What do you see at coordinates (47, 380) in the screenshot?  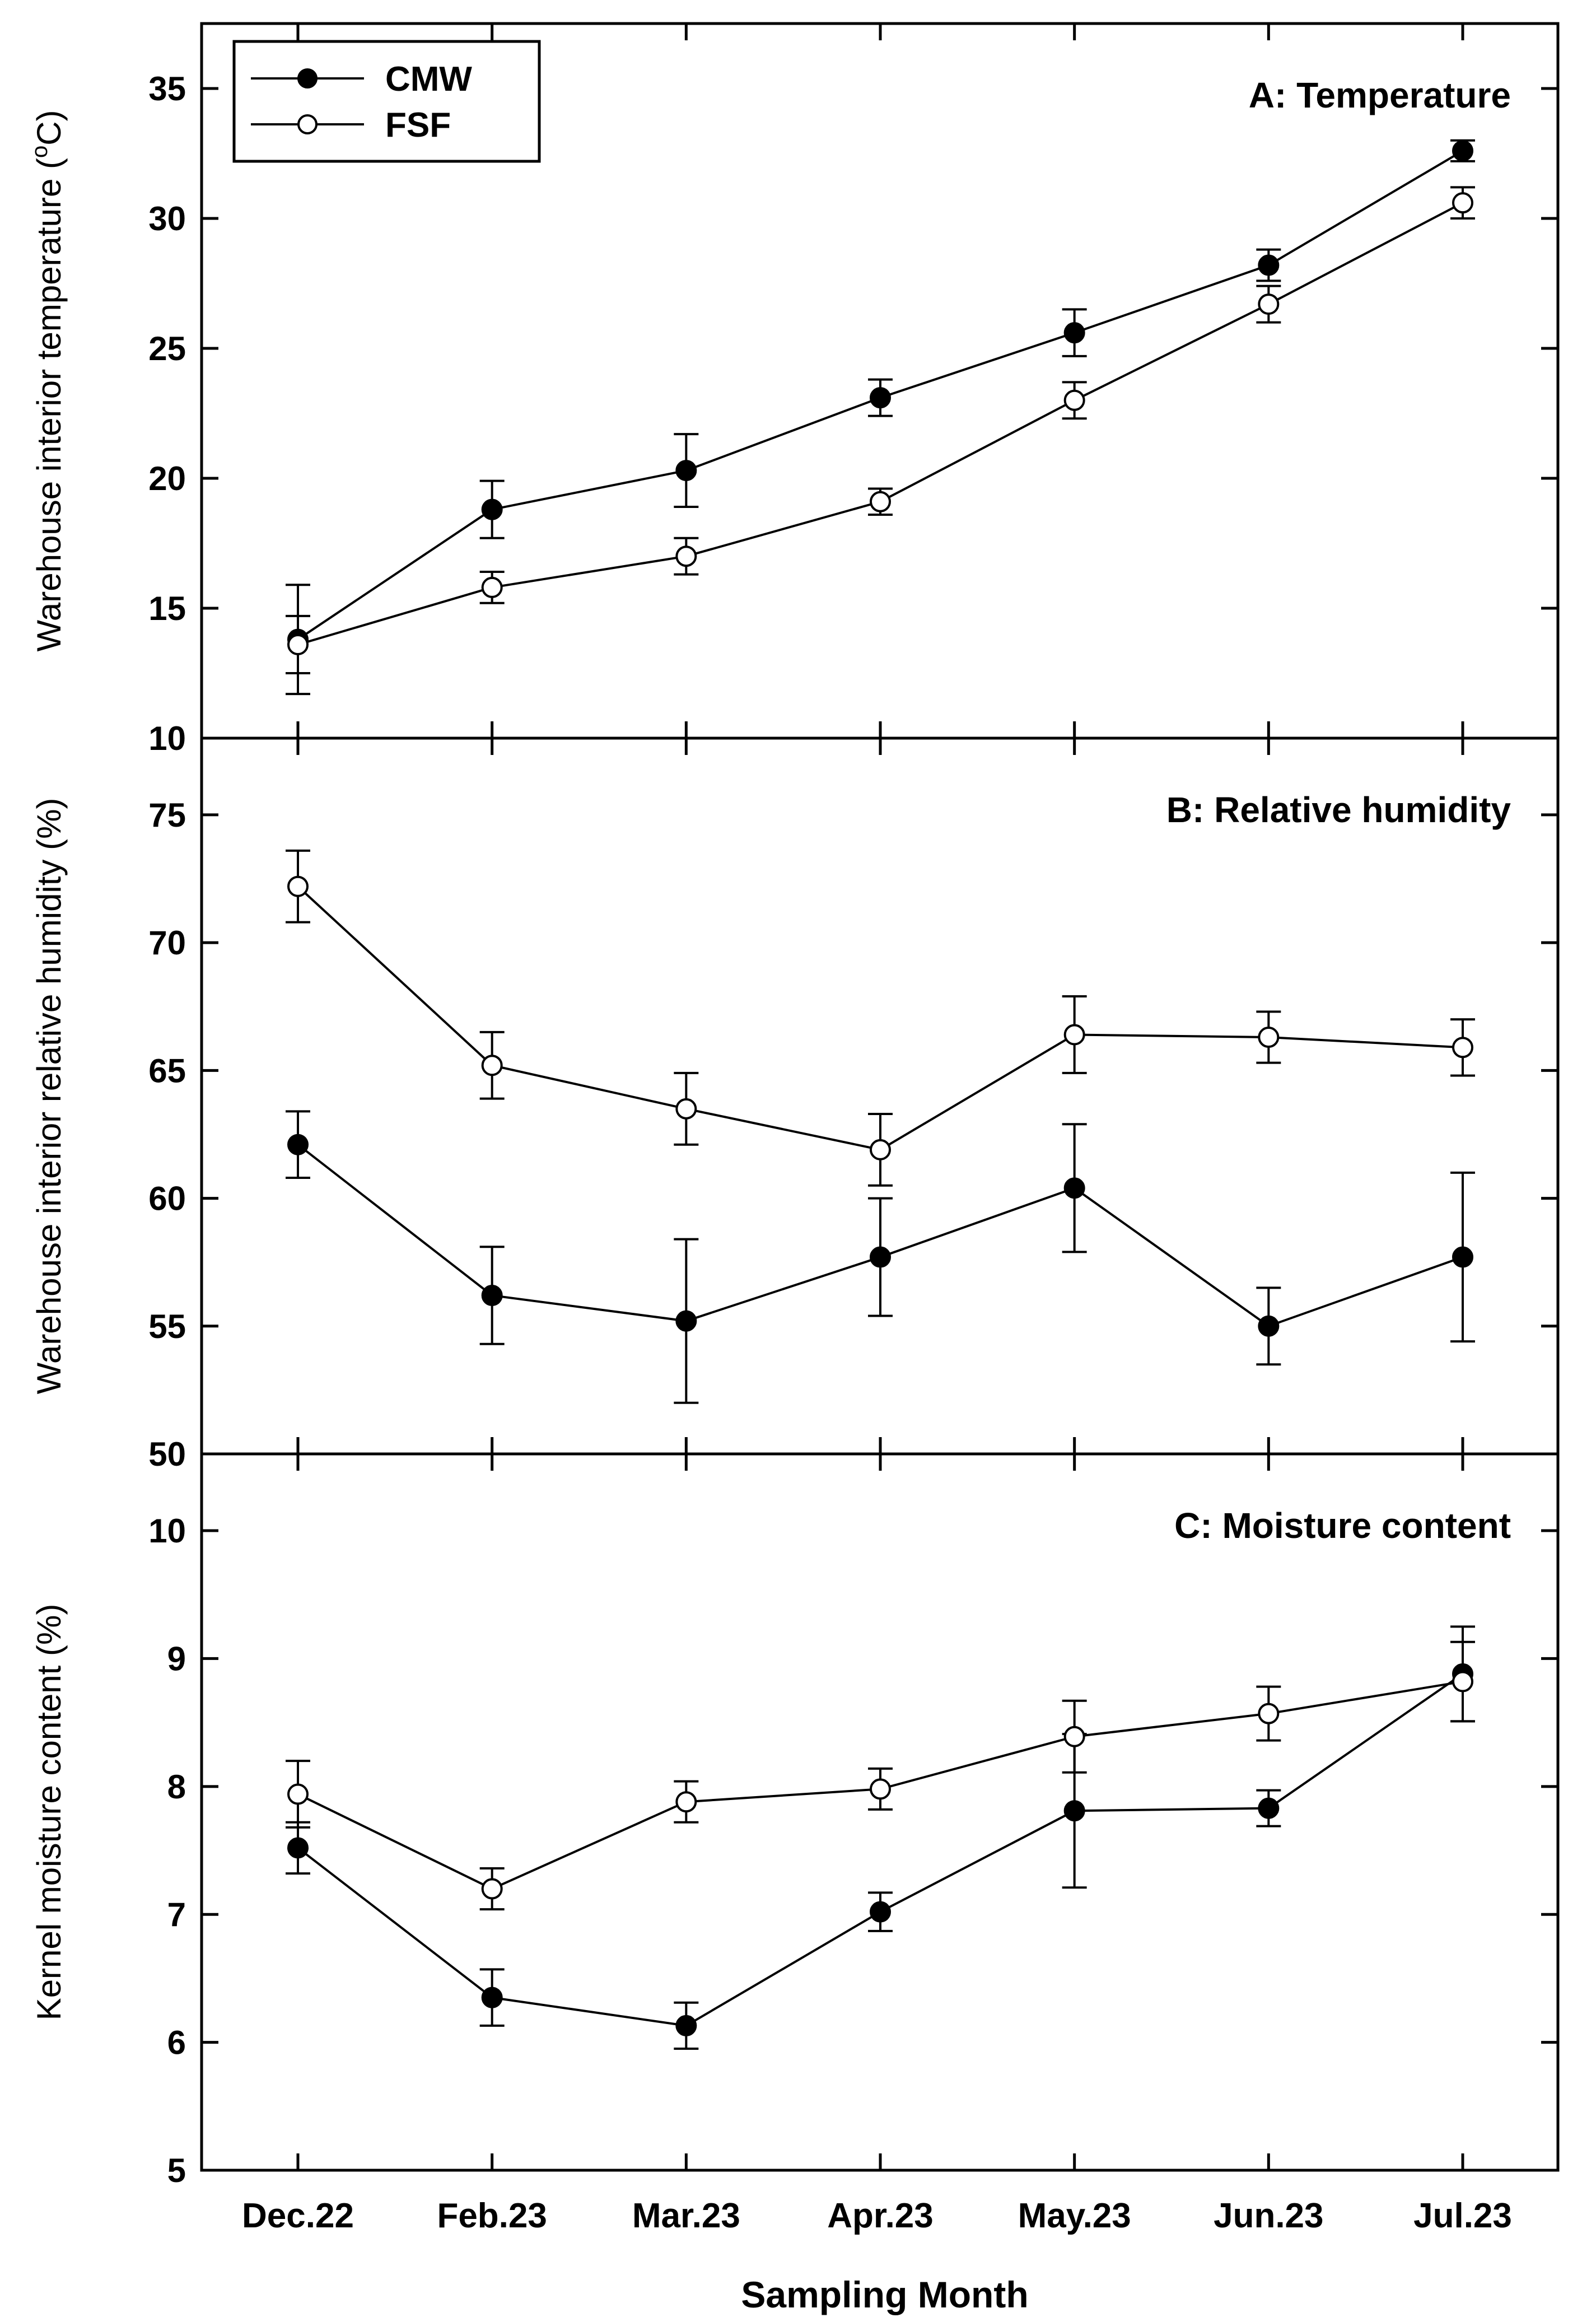 I see `panel-a-y-axis-title: Warehouse interior temperature (oC)` at bounding box center [47, 380].